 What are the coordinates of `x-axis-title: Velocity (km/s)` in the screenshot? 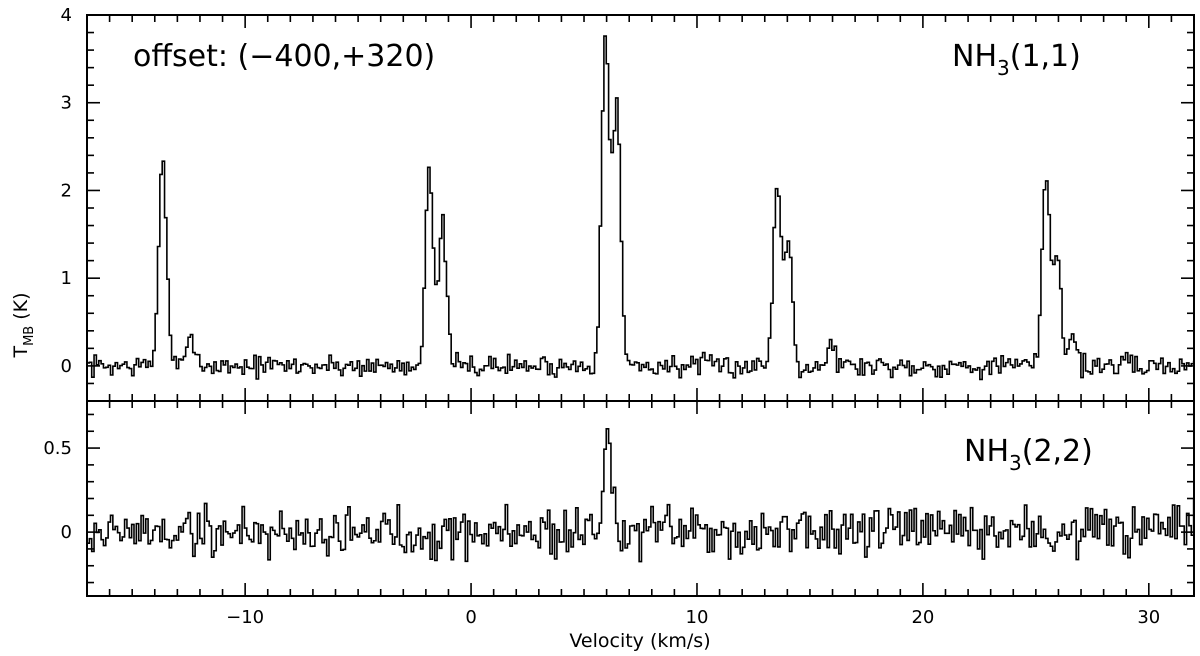 It's located at (639, 641).